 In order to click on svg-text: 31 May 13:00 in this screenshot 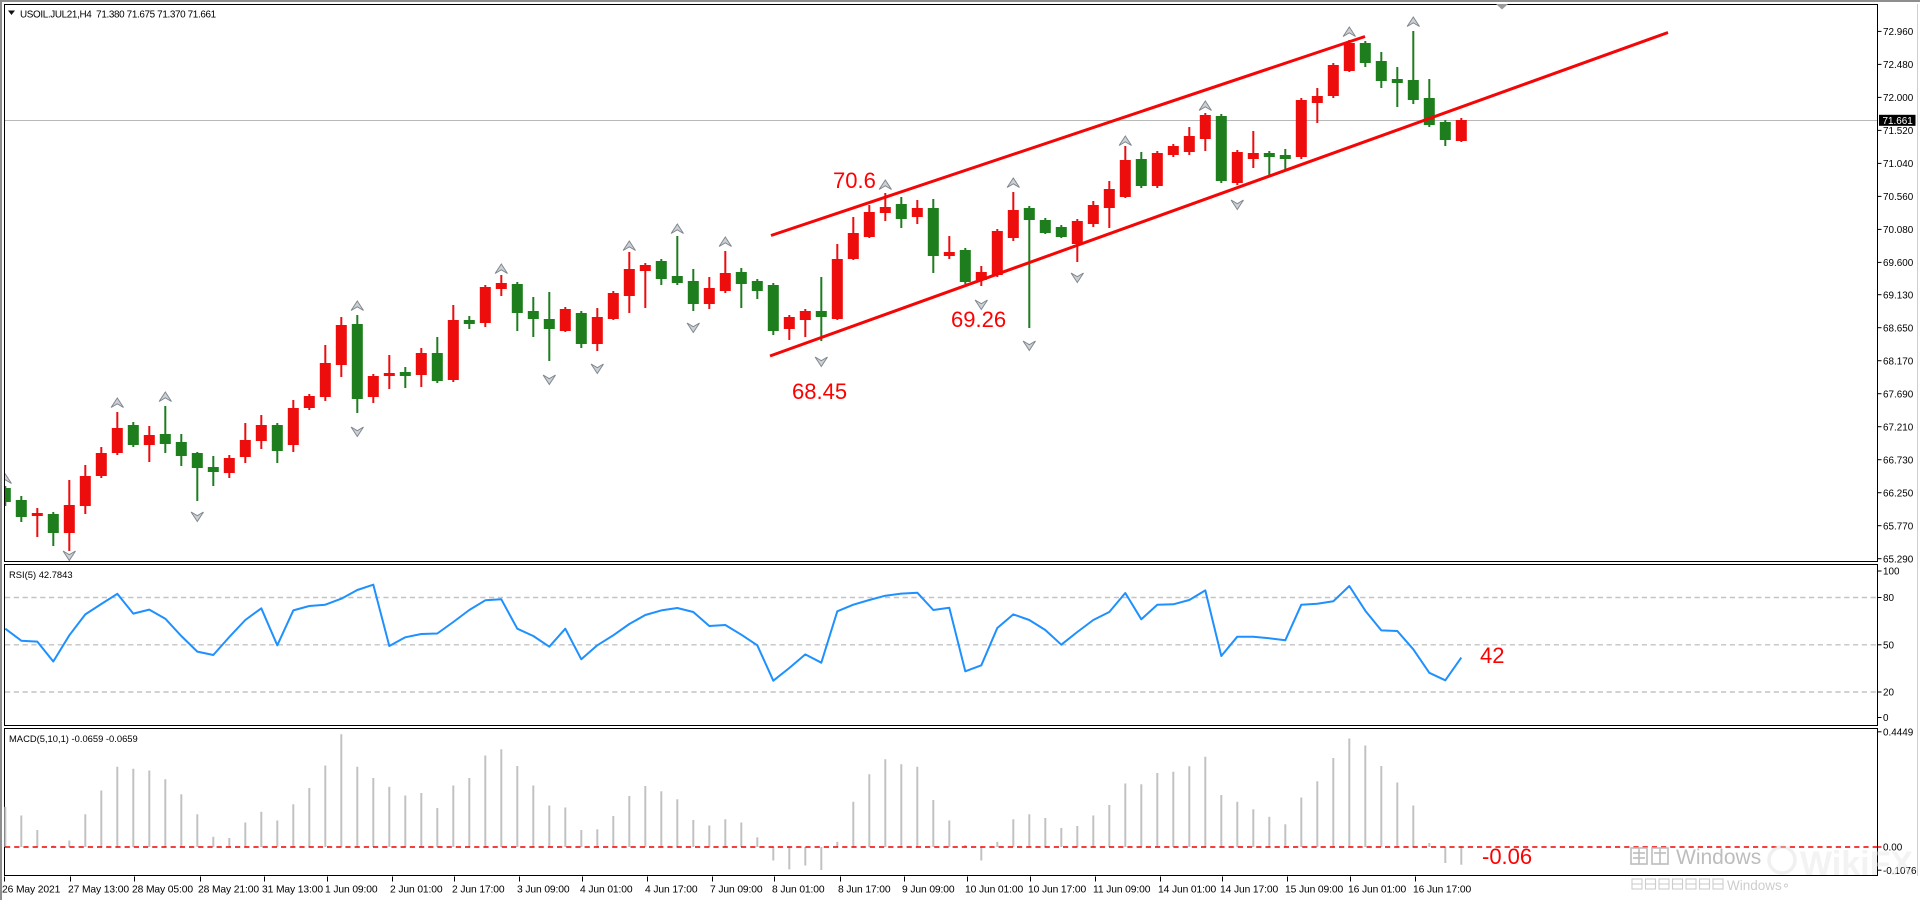, I will do `click(292, 890)`.